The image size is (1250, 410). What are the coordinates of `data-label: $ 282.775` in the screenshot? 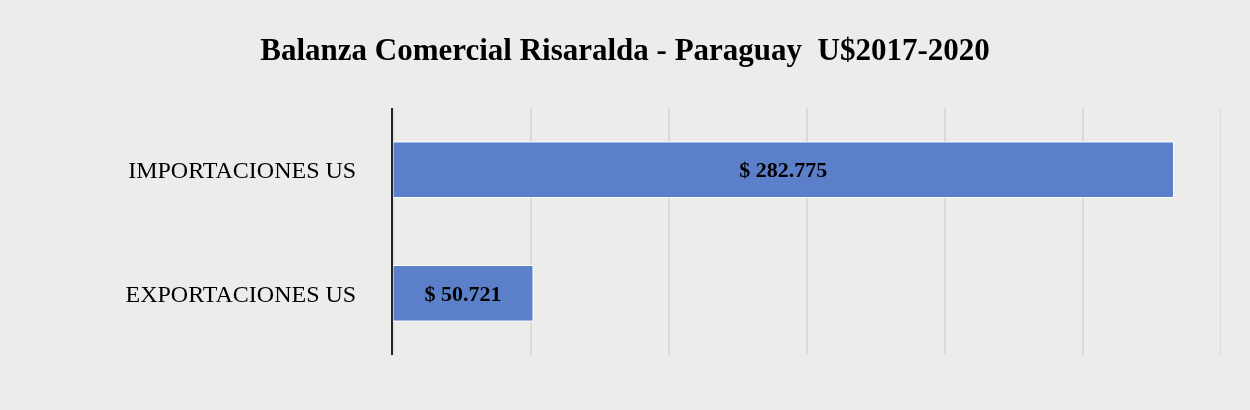 It's located at (783, 170).